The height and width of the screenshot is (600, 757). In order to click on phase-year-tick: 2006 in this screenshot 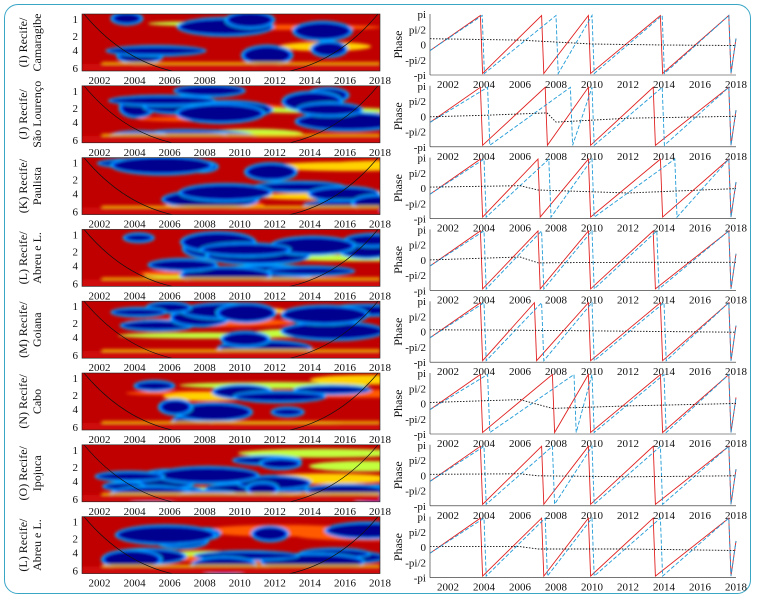, I will do `click(520, 229)`.